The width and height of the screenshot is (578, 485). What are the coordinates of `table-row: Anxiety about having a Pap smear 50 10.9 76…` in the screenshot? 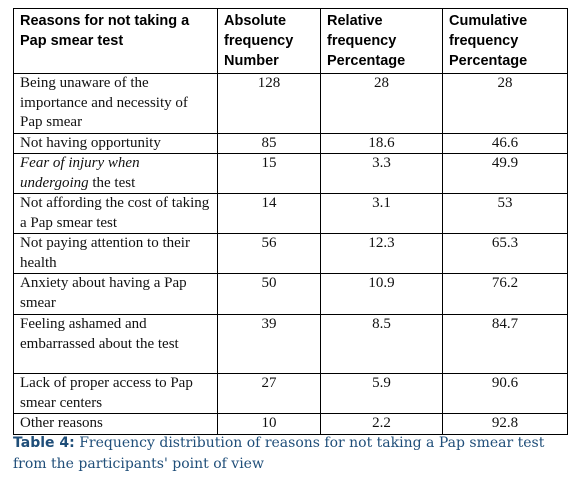 It's located at (290, 294).